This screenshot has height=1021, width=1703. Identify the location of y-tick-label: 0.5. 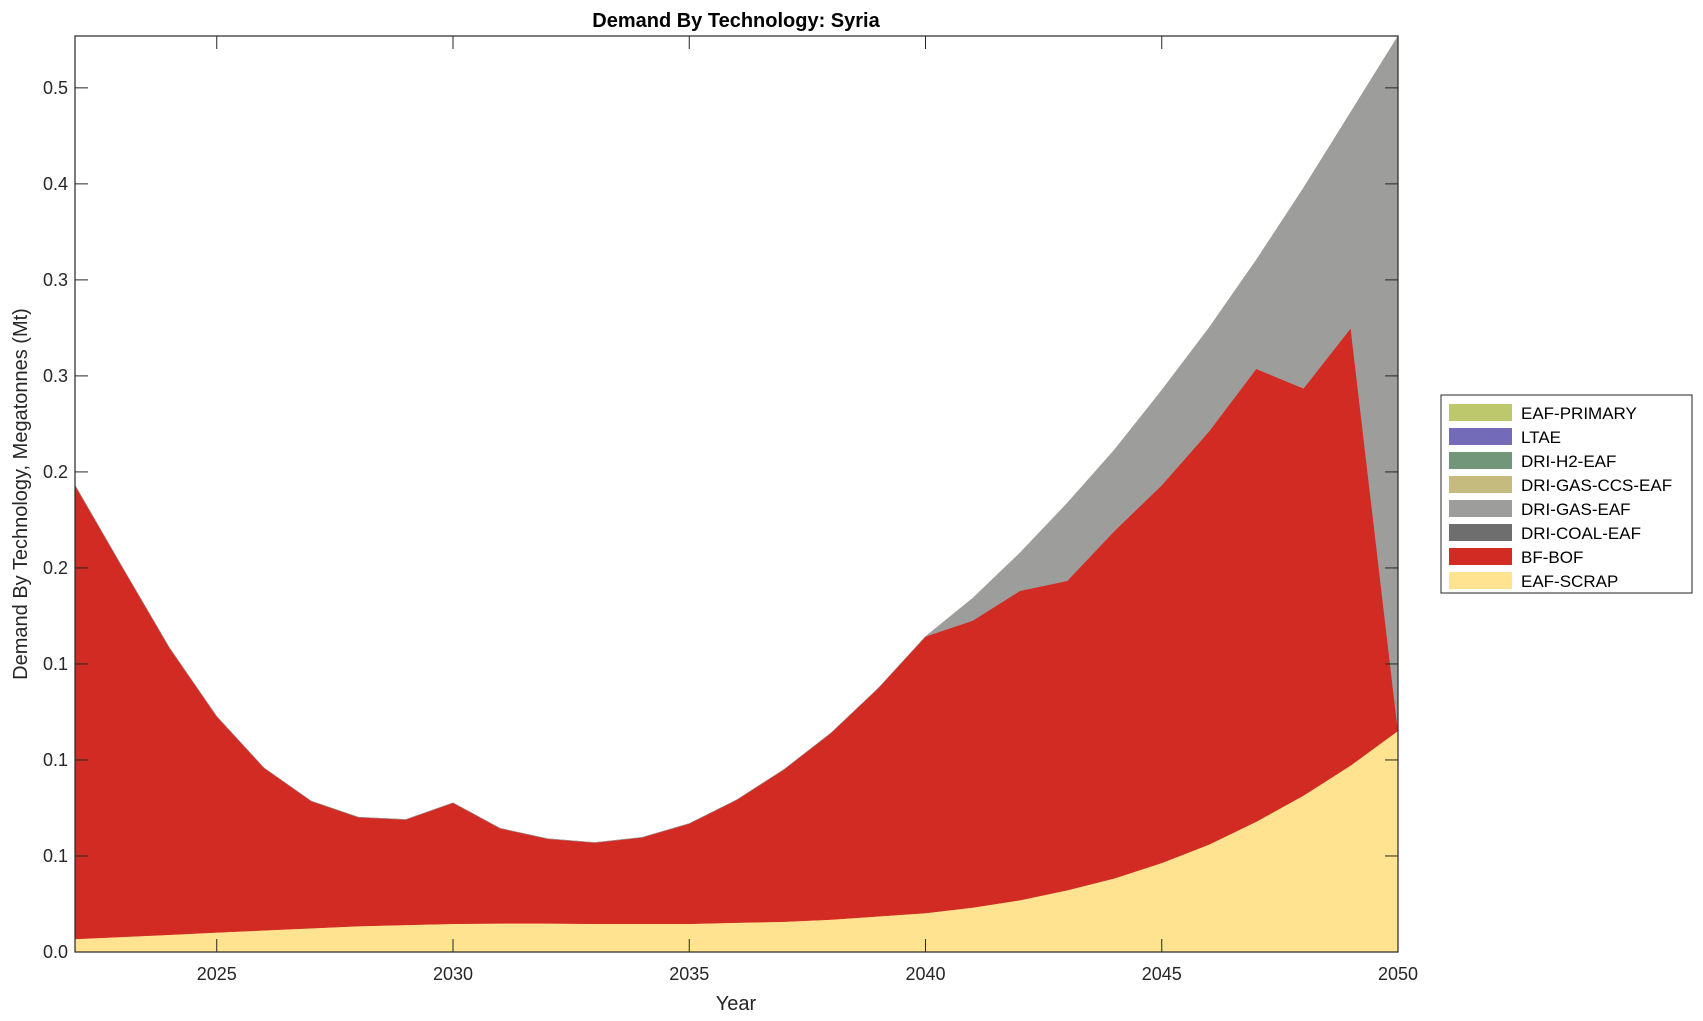
(55, 88).